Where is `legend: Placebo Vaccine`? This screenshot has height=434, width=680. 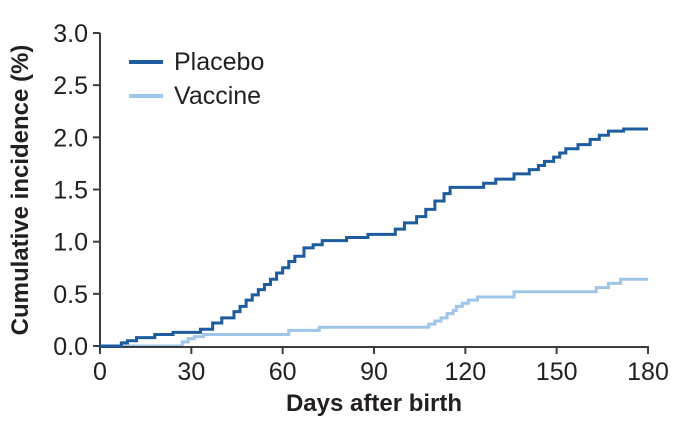
legend: Placebo Vaccine is located at coordinates (196, 79).